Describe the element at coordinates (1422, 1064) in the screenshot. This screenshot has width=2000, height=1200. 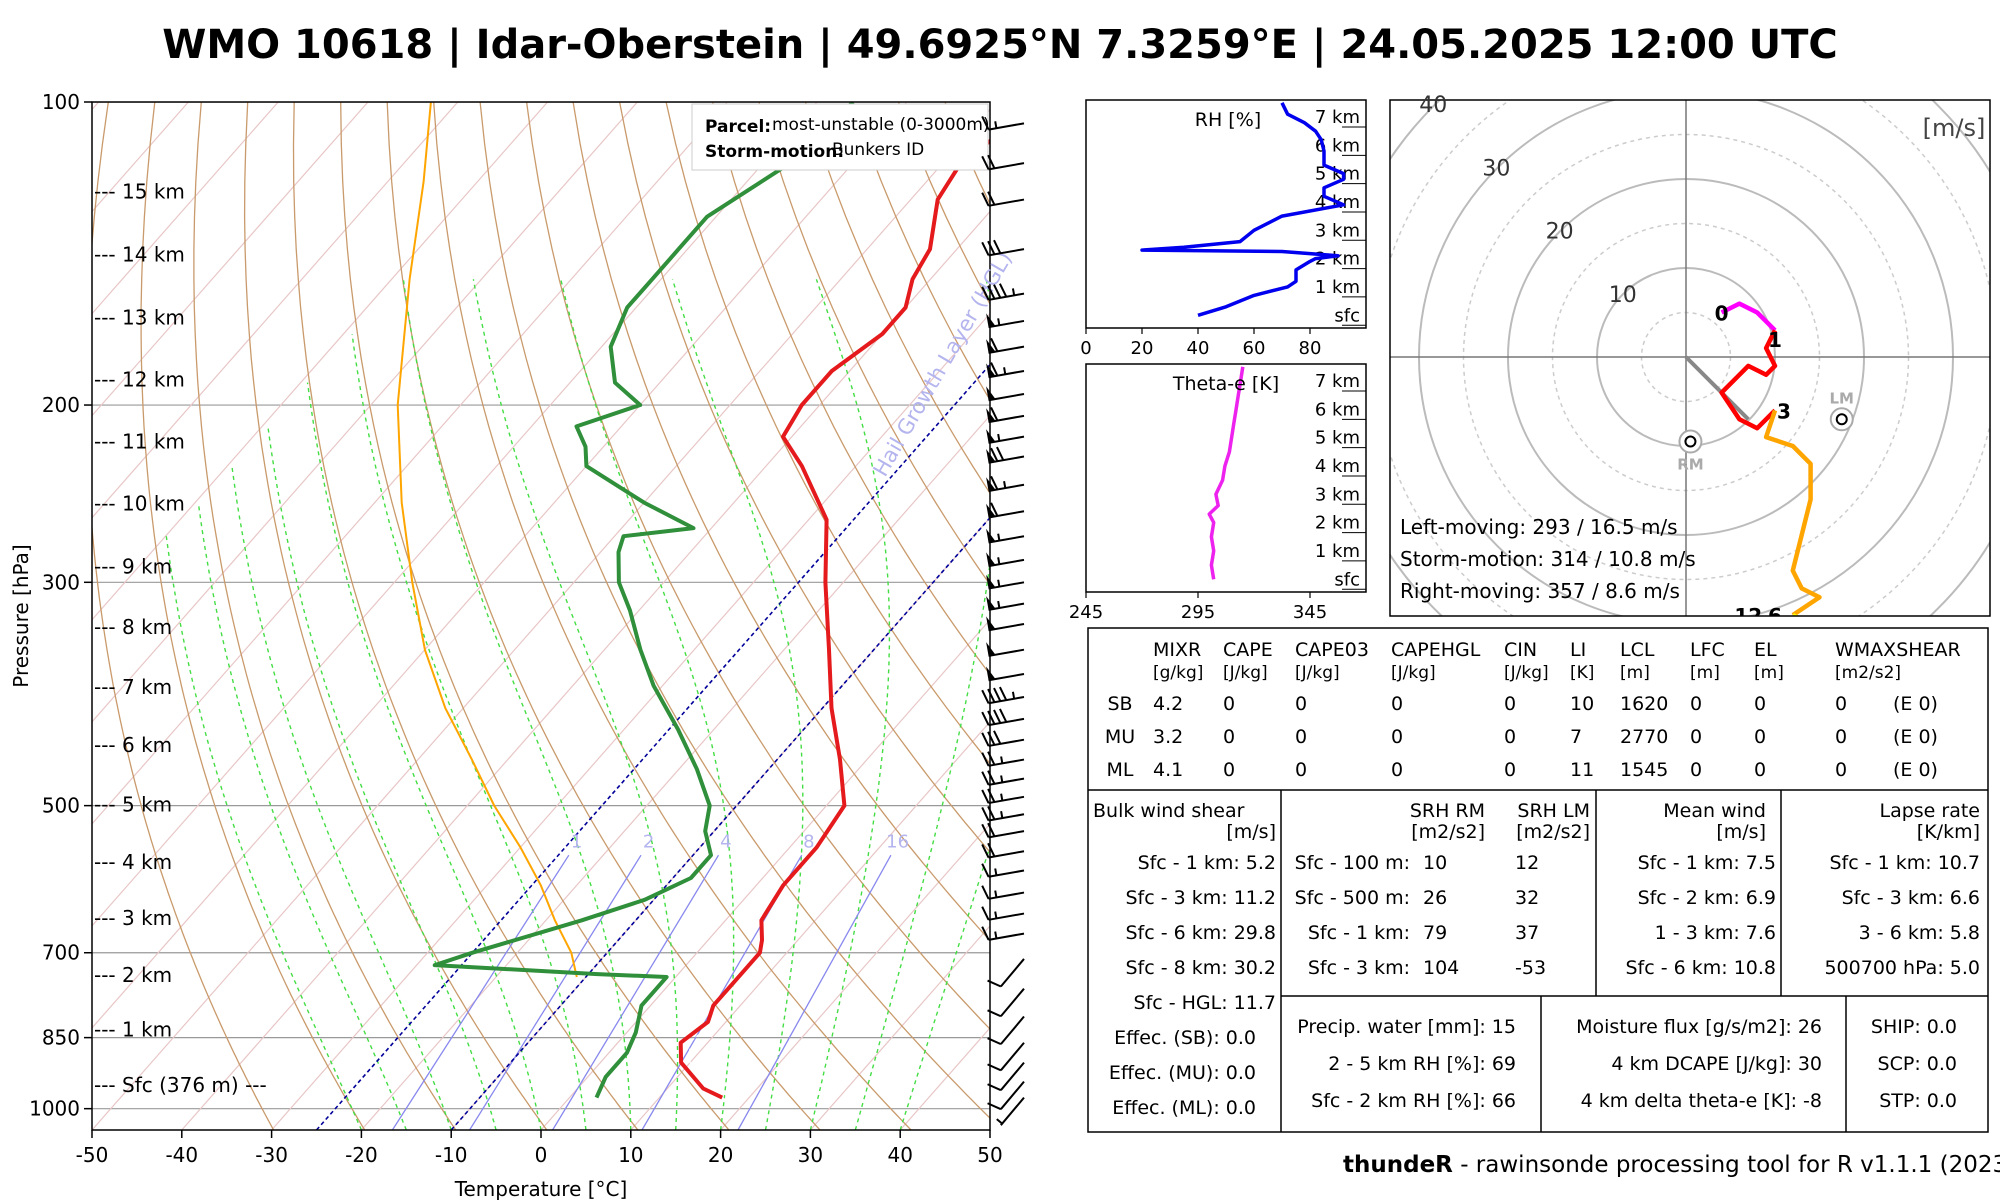
I see `moisture-row: 2 - 5 km RH [%]: 69` at that location.